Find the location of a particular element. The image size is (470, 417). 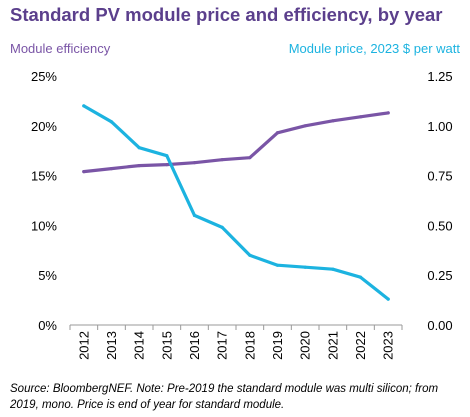

left-tick-label: 25% is located at coordinates (44, 76).